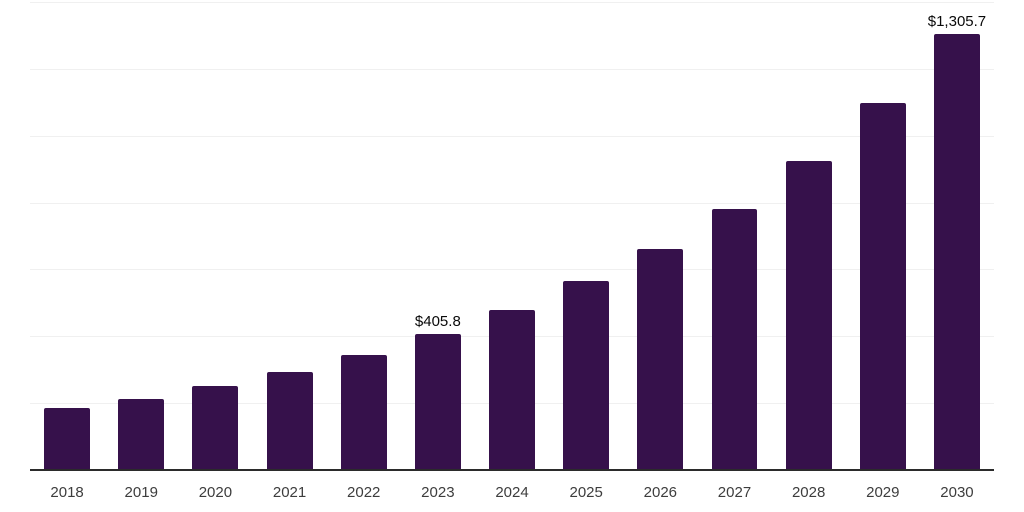 The height and width of the screenshot is (512, 1024). What do you see at coordinates (437, 402) in the screenshot?
I see `bar-2023` at bounding box center [437, 402].